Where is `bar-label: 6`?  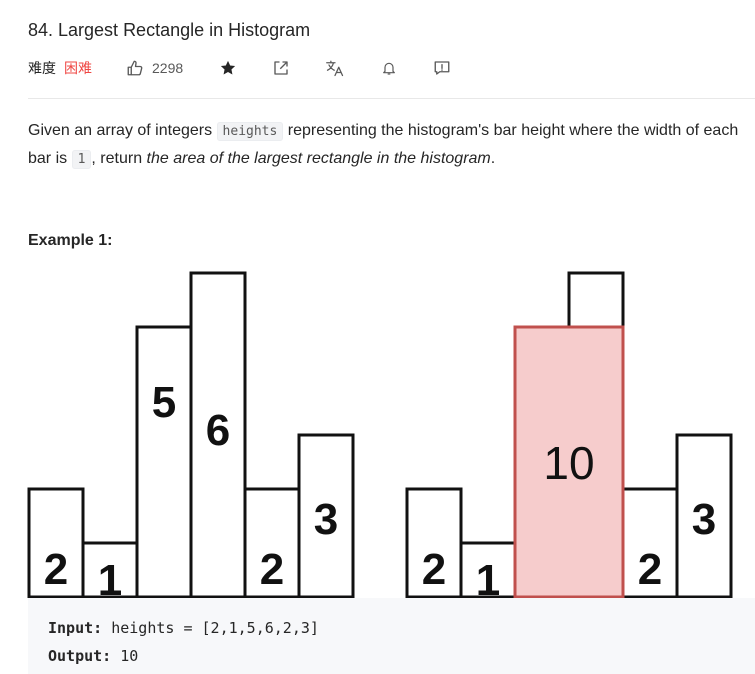 bar-label: 6 is located at coordinates (218, 430).